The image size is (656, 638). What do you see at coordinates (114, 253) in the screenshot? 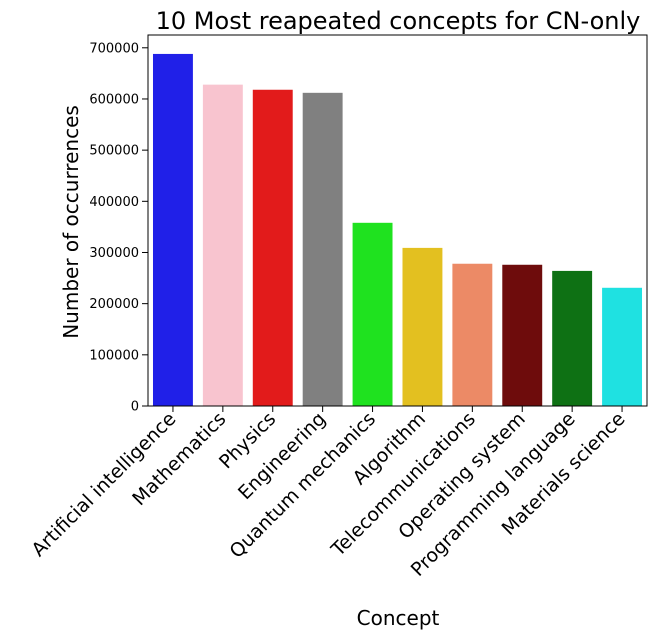
I see `y-tick-label: 300000` at bounding box center [114, 253].